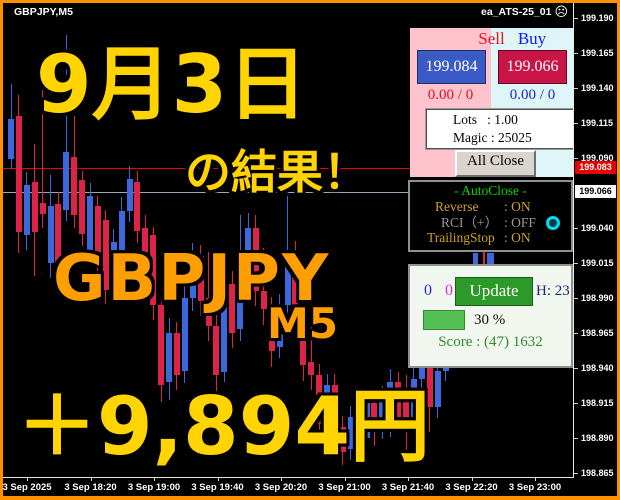 Image resolution: width=620 pixels, height=500 pixels. Describe the element at coordinates (408, 487) in the screenshot. I see `time-tick-label: 3 Sep 21:40` at that location.